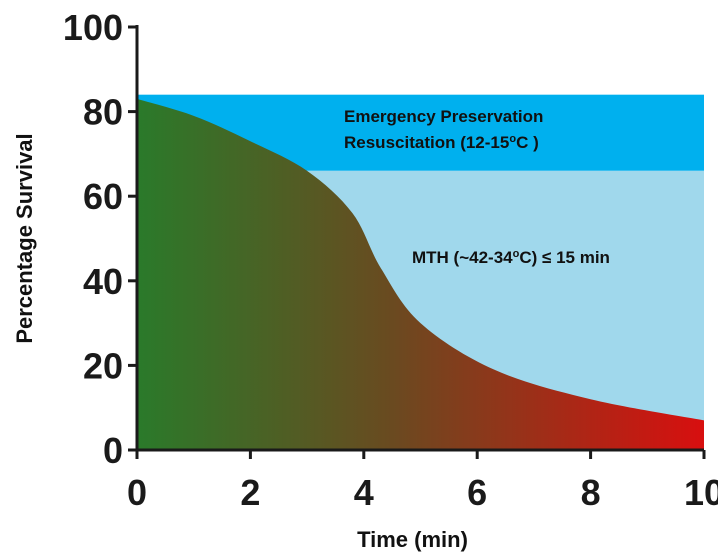 This screenshot has height=556, width=718. What do you see at coordinates (412, 539) in the screenshot?
I see `x-axis-title: Time (min)` at bounding box center [412, 539].